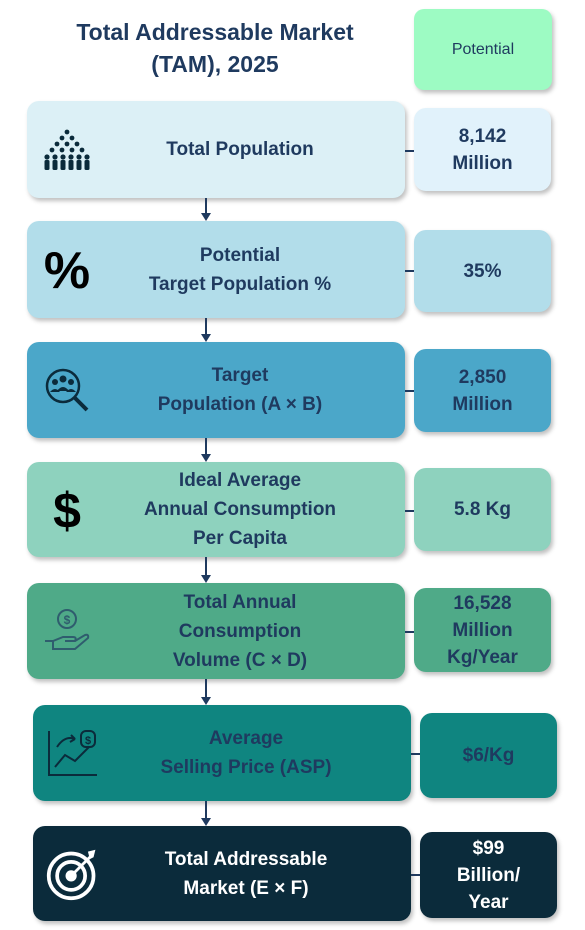 The width and height of the screenshot is (585, 930). Describe the element at coordinates (488, 902) in the screenshot. I see `step-value-line: Year` at that location.